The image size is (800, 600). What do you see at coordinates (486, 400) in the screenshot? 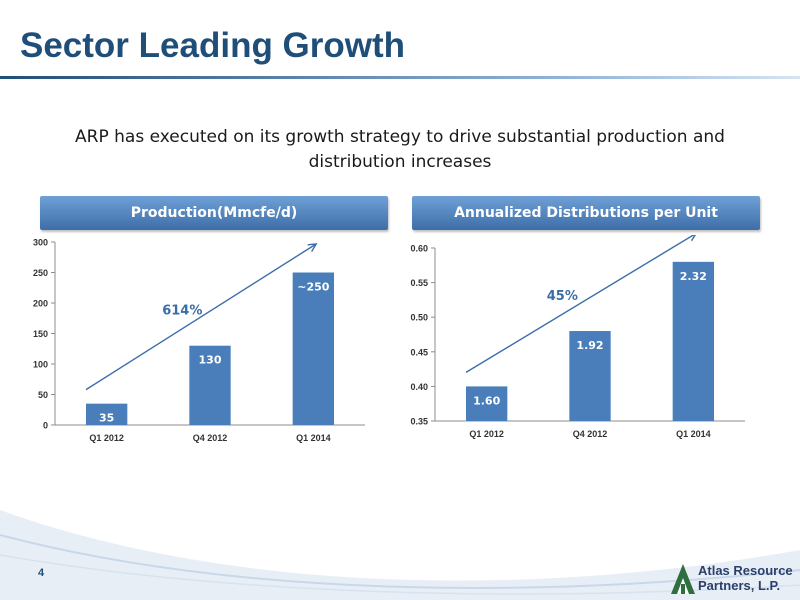
I see `data-label: 1.60` at bounding box center [486, 400].